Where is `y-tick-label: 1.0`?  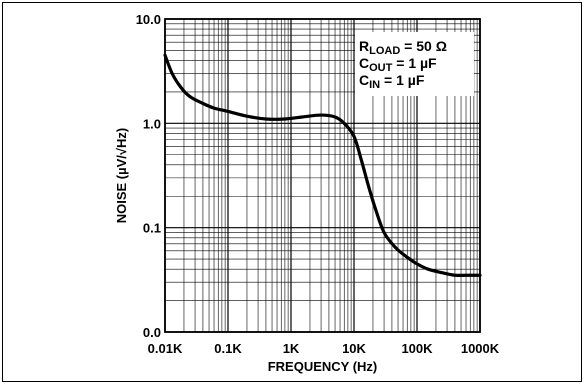
y-tick-label: 1.0 is located at coordinates (152, 123).